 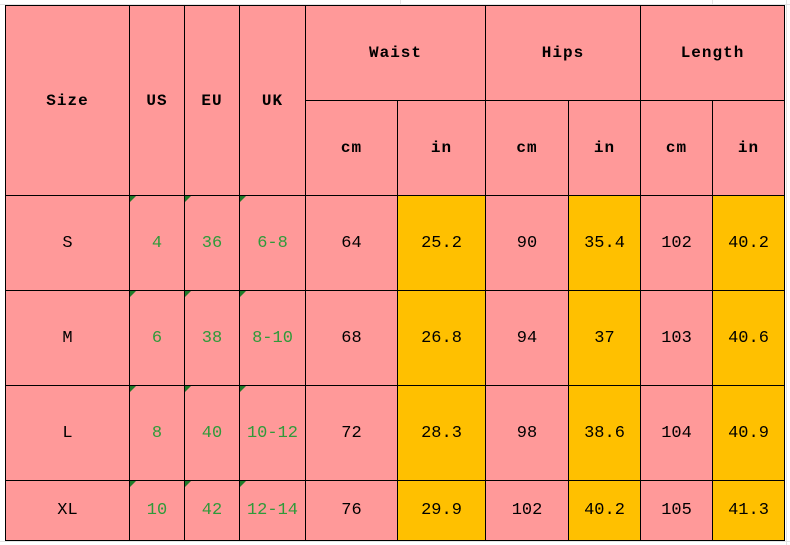 What do you see at coordinates (676, 433) in the screenshot?
I see `data-cell: 104` at bounding box center [676, 433].